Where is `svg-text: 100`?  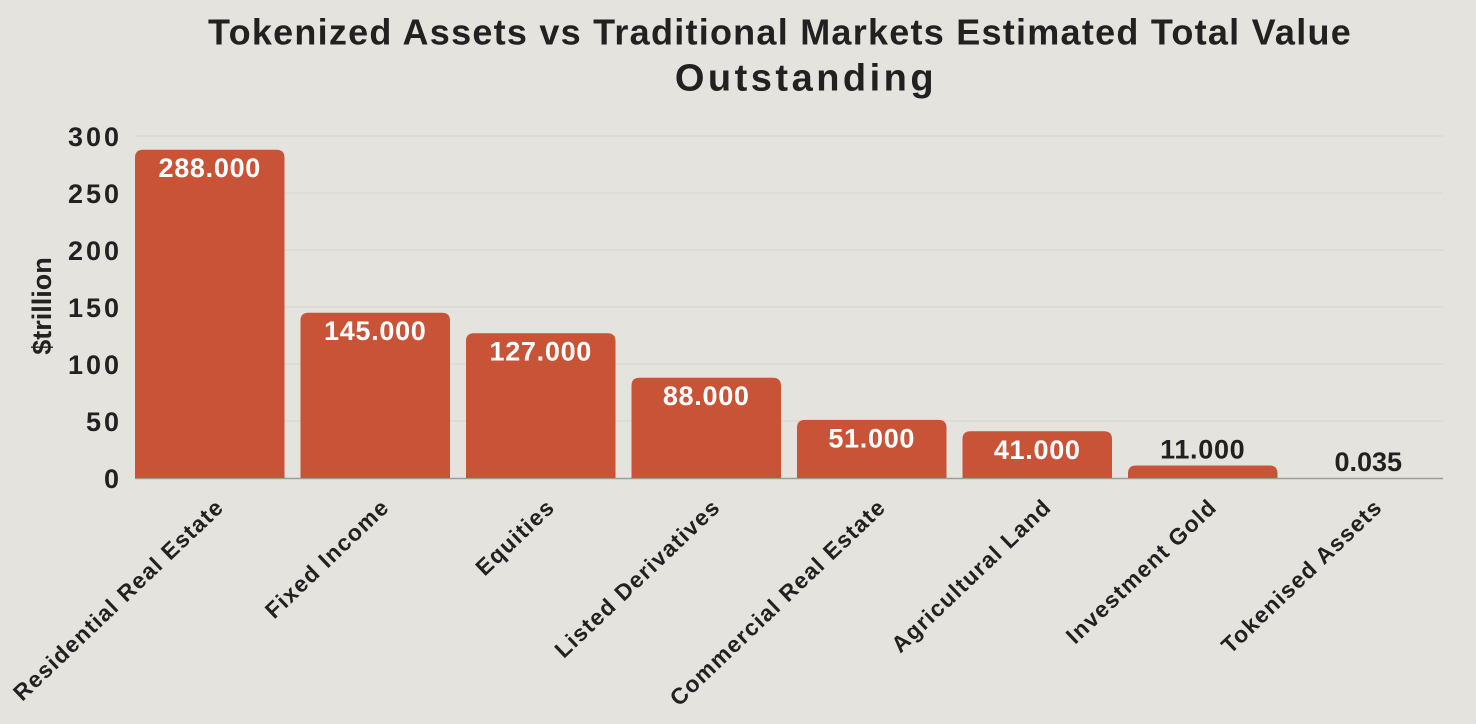 svg-text: 100 is located at coordinates (95, 365).